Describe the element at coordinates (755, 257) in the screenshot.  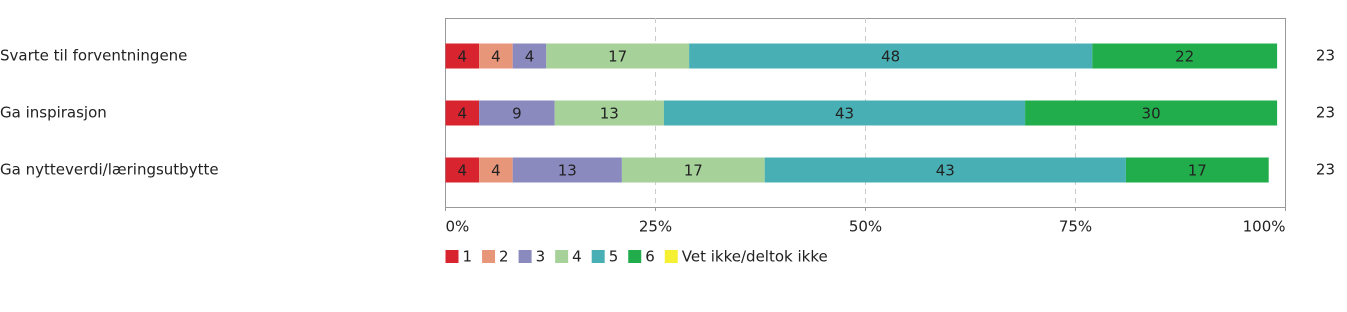
I see `legend-label: Vet ikke/deltok ikke` at that location.